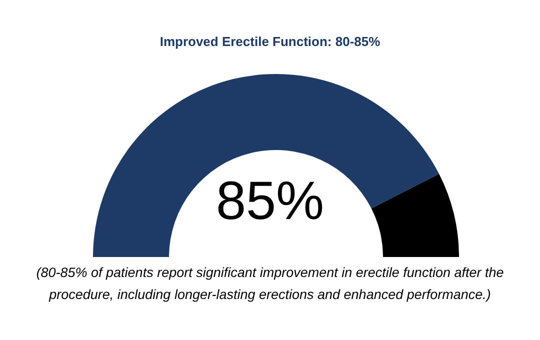  Describe the element at coordinates (270, 284) in the screenshot. I see `text: (80-85% of patients report significant improvement in erectile function after the procedure, including longer-lasting erections and enhanced performance.)` at that location.